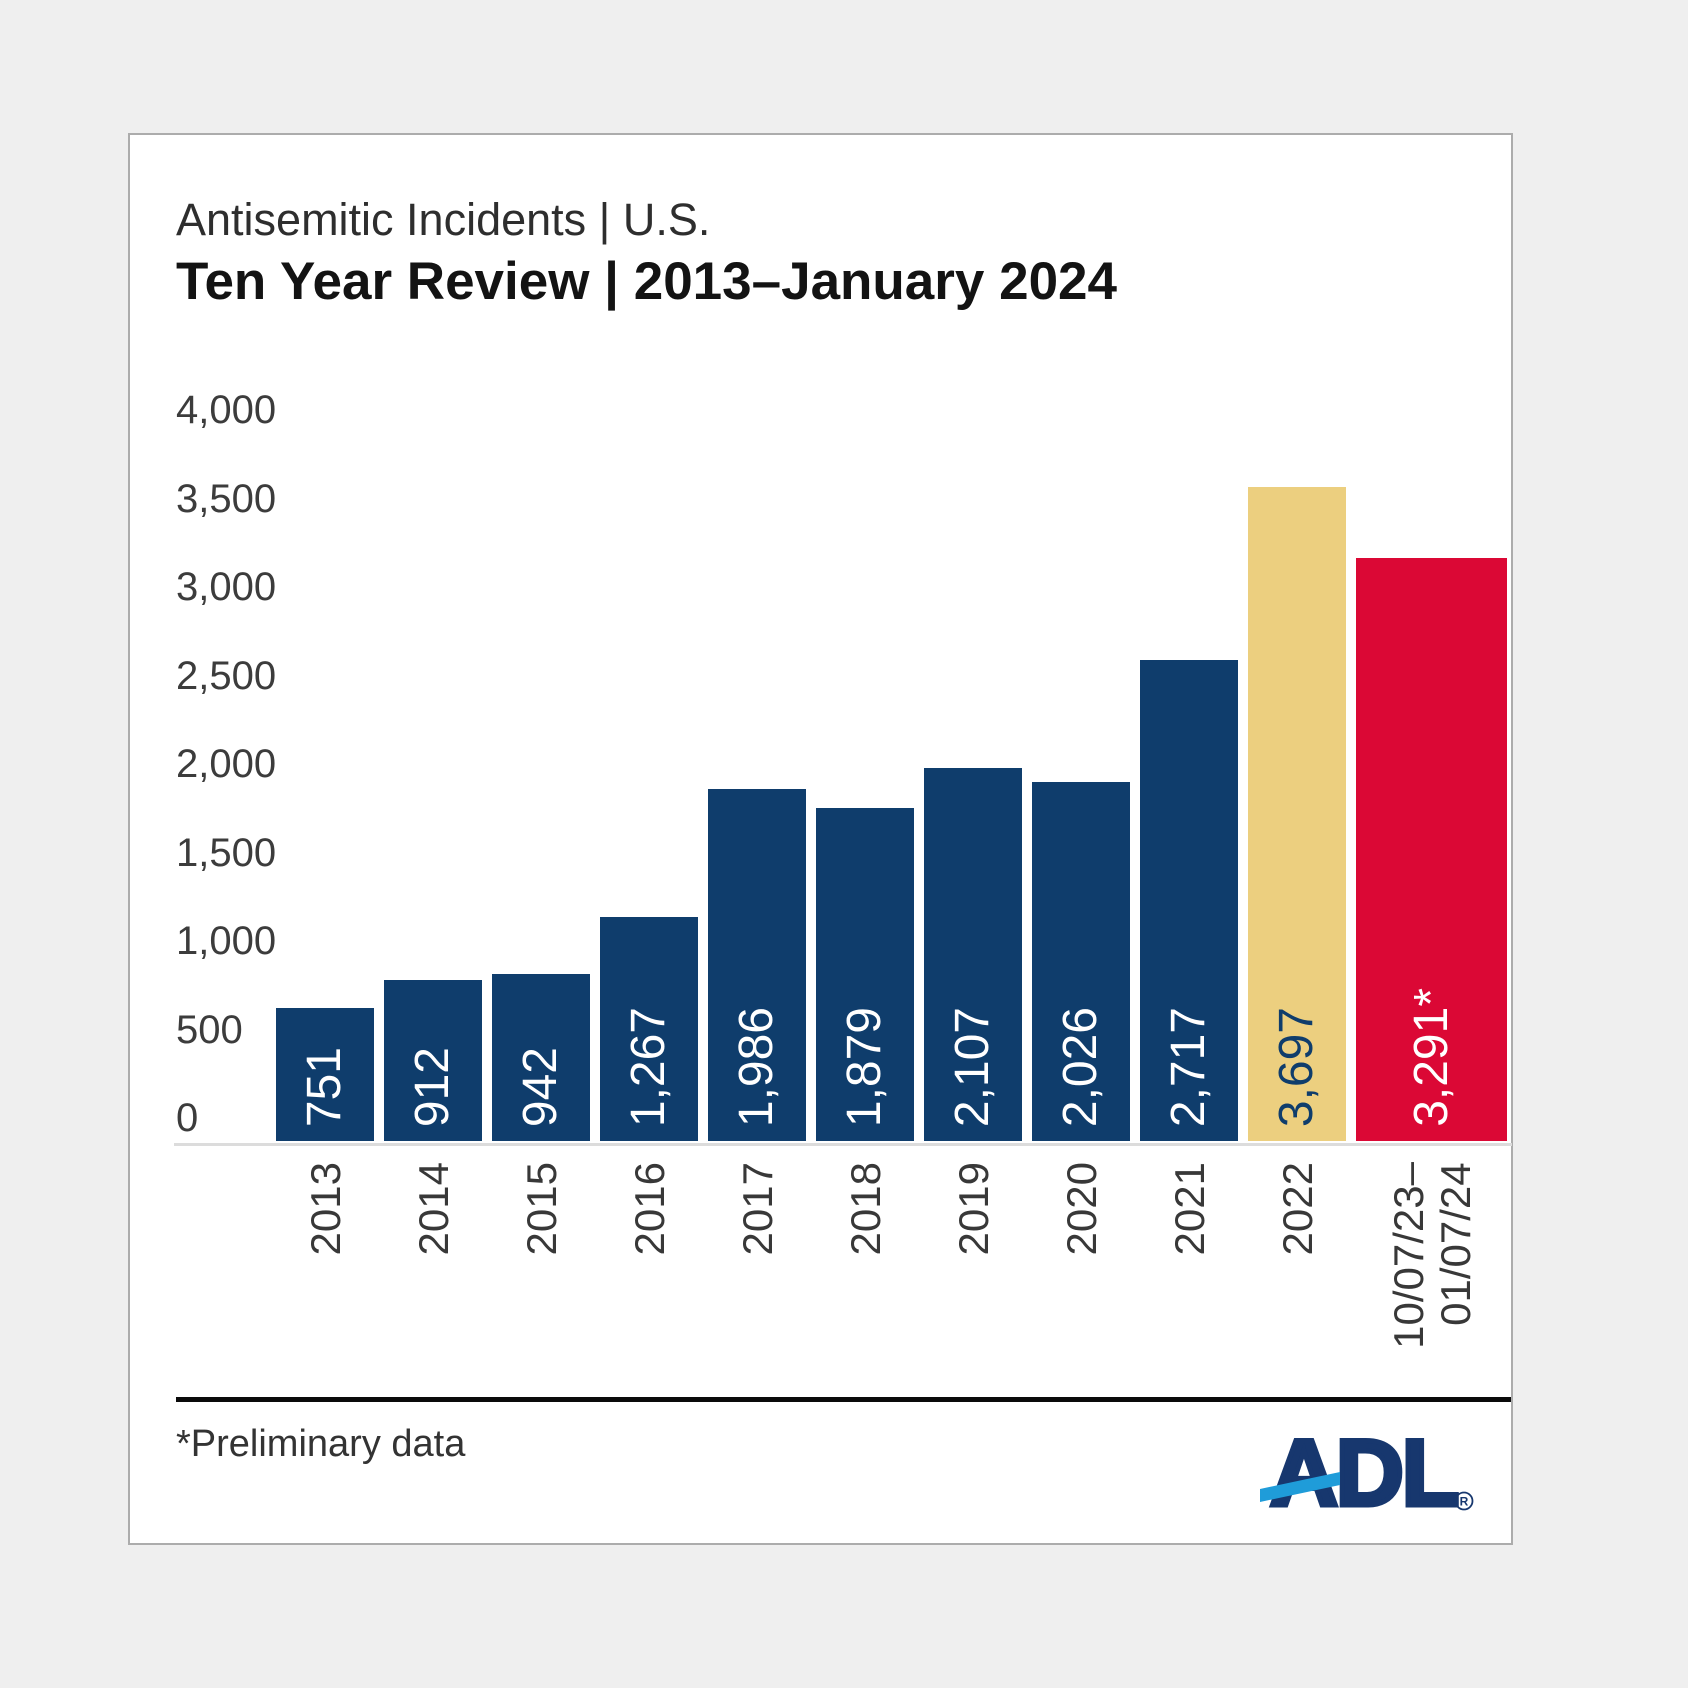 The width and height of the screenshot is (1688, 1688). I want to click on x-axis-line, so click(843, 1144).